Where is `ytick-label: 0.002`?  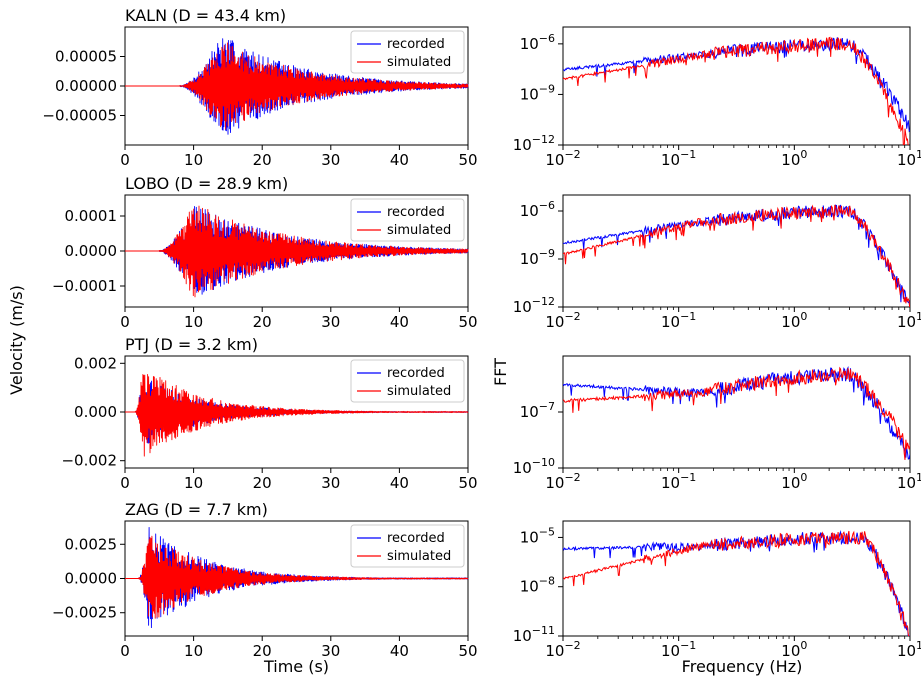 ytick-label: 0.002 is located at coordinates (95, 363).